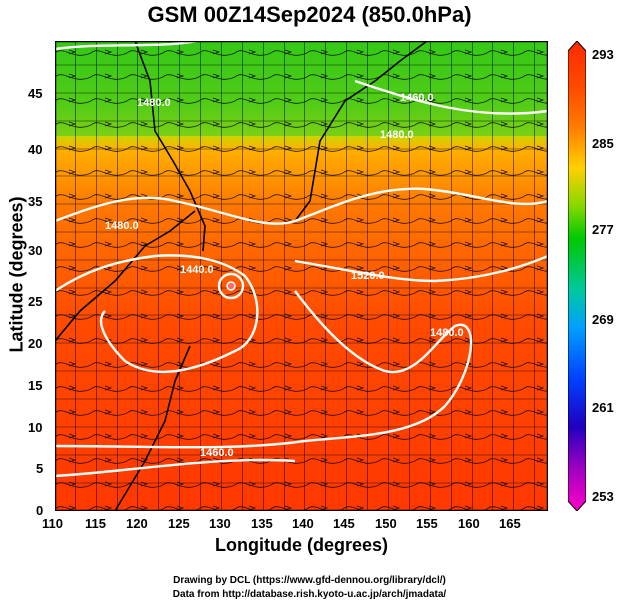 This screenshot has width=619, height=605. I want to click on colorbar-tick: 285, so click(603, 143).